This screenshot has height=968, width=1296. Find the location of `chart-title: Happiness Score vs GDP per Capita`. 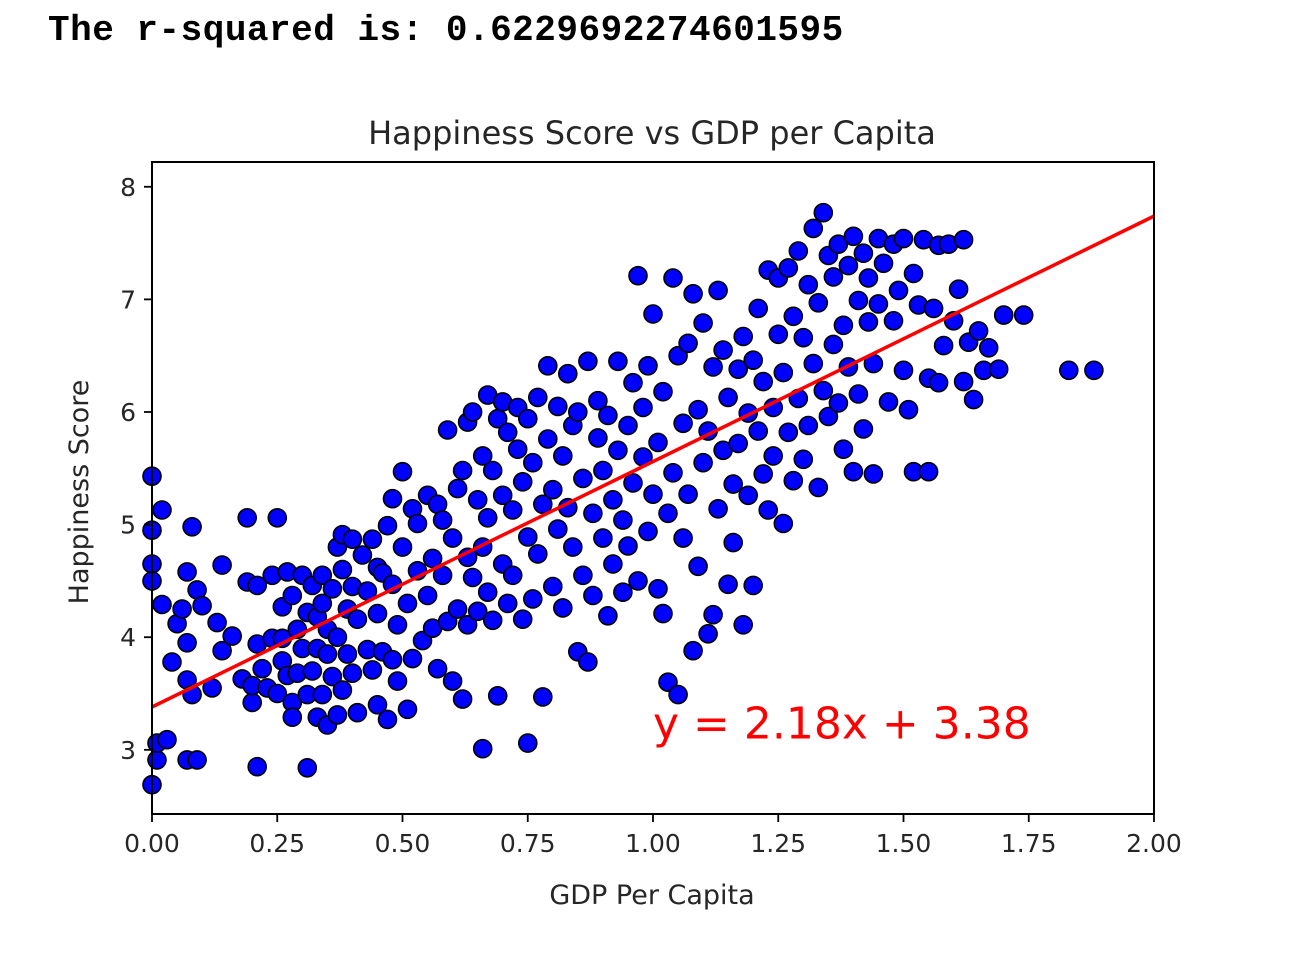

chart-title: Happiness Score vs GDP per Capita is located at coordinates (652, 133).